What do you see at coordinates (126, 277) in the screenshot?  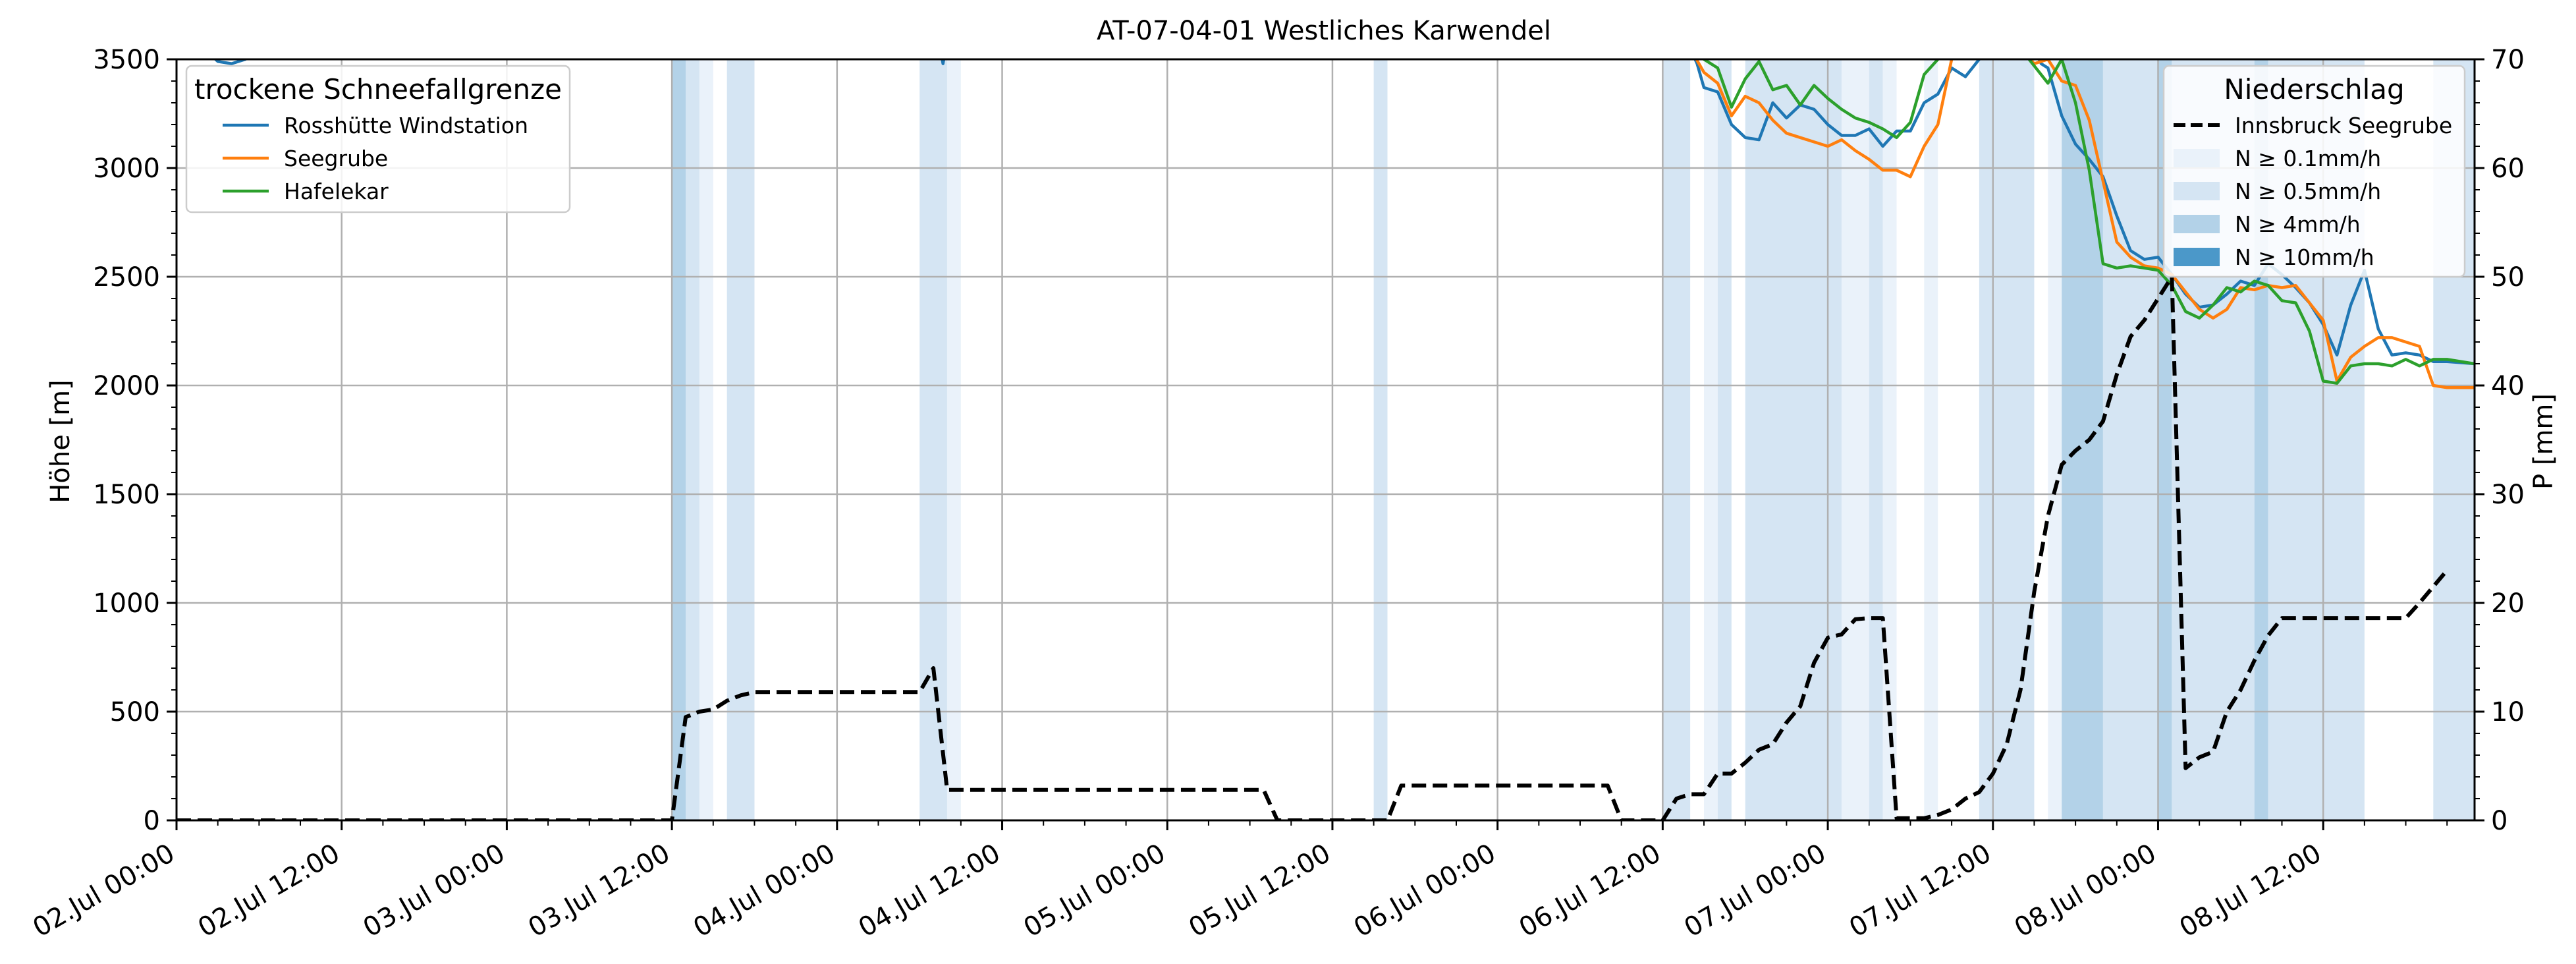 I see `y-tick-label-5: 2500` at bounding box center [126, 277].